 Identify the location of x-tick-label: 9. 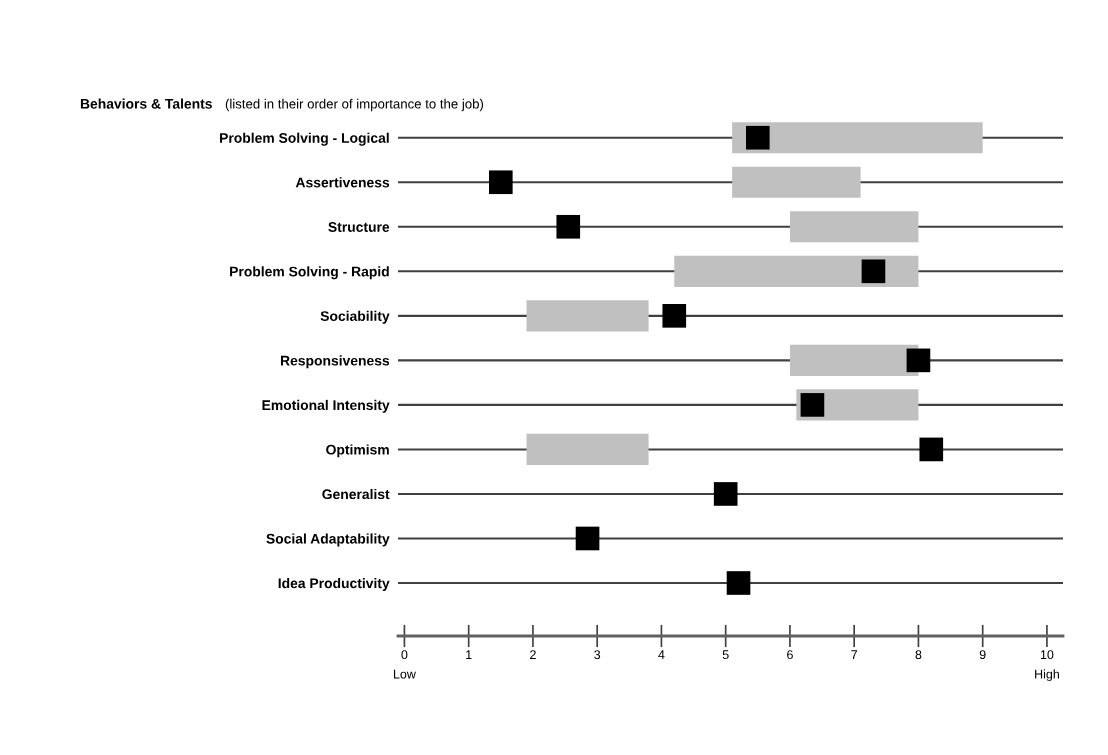
(982, 655).